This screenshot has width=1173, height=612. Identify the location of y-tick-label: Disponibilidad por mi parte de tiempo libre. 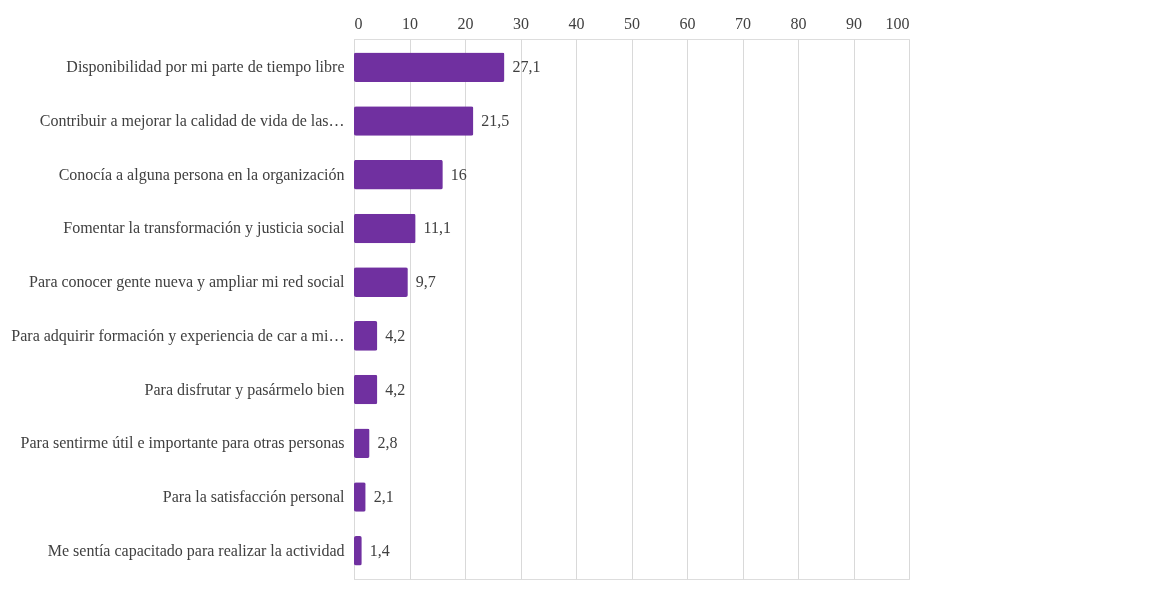
(205, 67).